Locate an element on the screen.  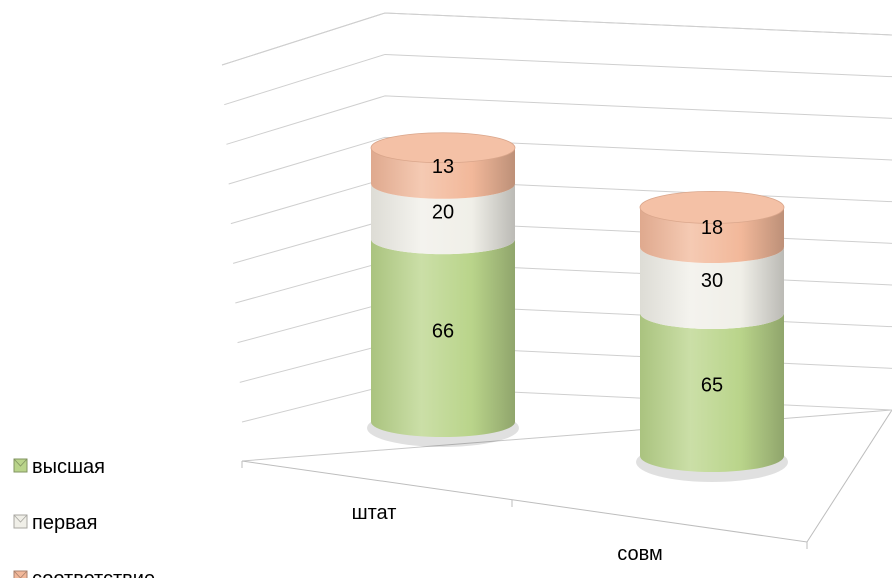
segment-штат-высшая is located at coordinates (443, 338).